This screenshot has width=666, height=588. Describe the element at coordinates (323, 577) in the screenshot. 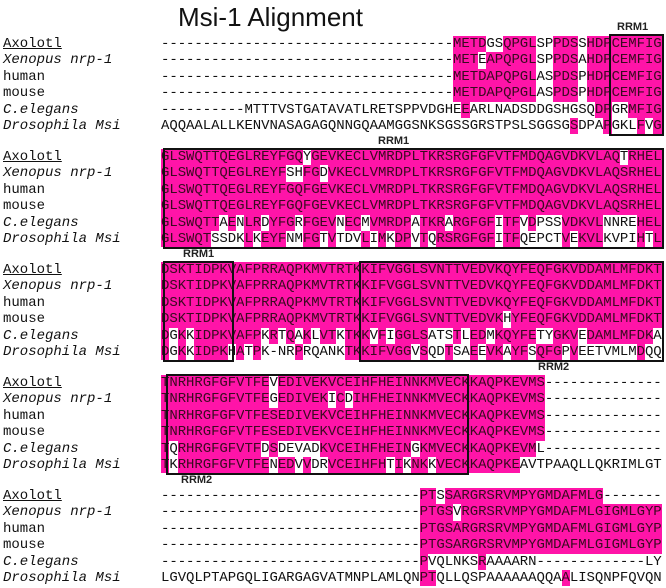

I see `residue: V` at that location.